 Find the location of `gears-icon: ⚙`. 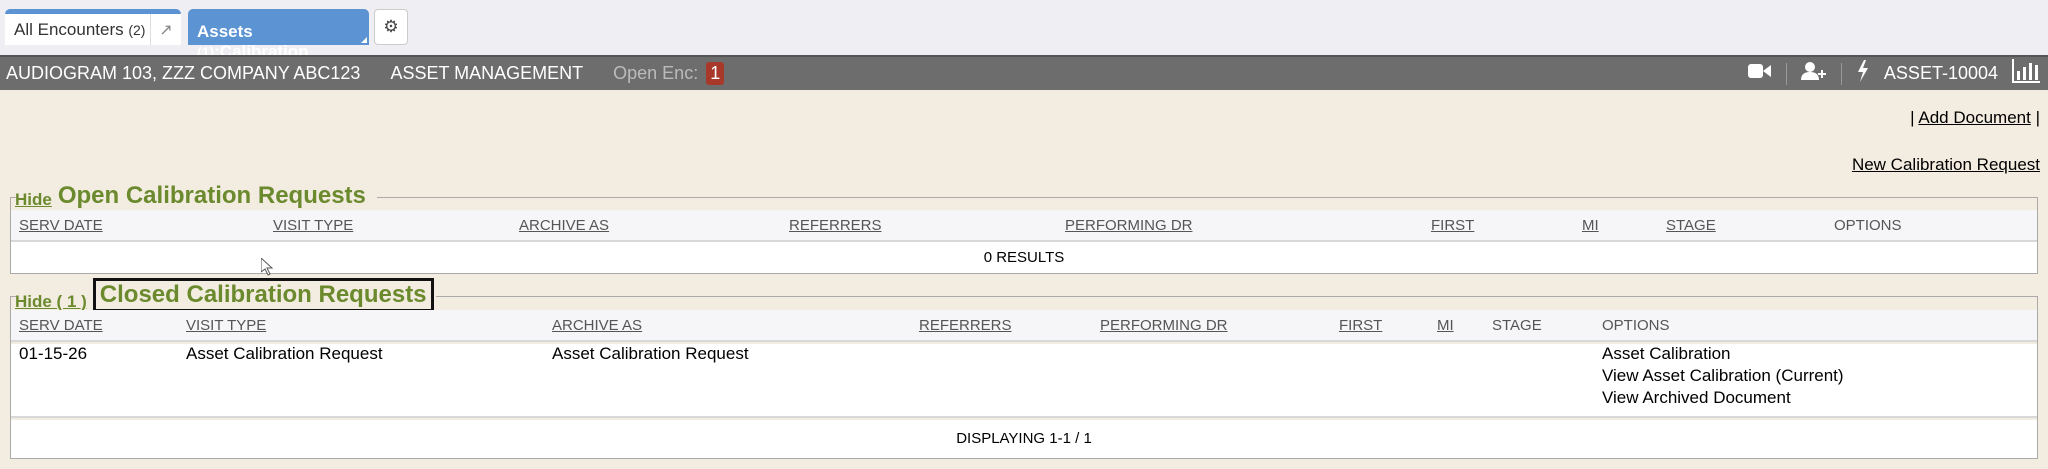

gears-icon: ⚙ is located at coordinates (391, 27).